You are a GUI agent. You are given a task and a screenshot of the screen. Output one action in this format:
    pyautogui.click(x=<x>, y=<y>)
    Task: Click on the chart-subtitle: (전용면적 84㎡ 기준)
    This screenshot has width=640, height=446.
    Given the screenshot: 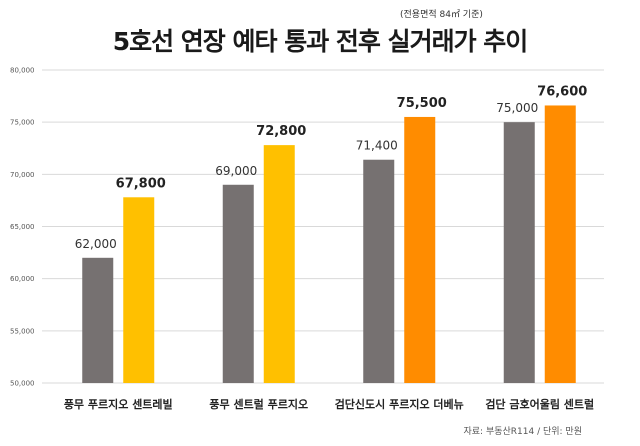 What is the action you would take?
    pyautogui.click(x=441, y=15)
    